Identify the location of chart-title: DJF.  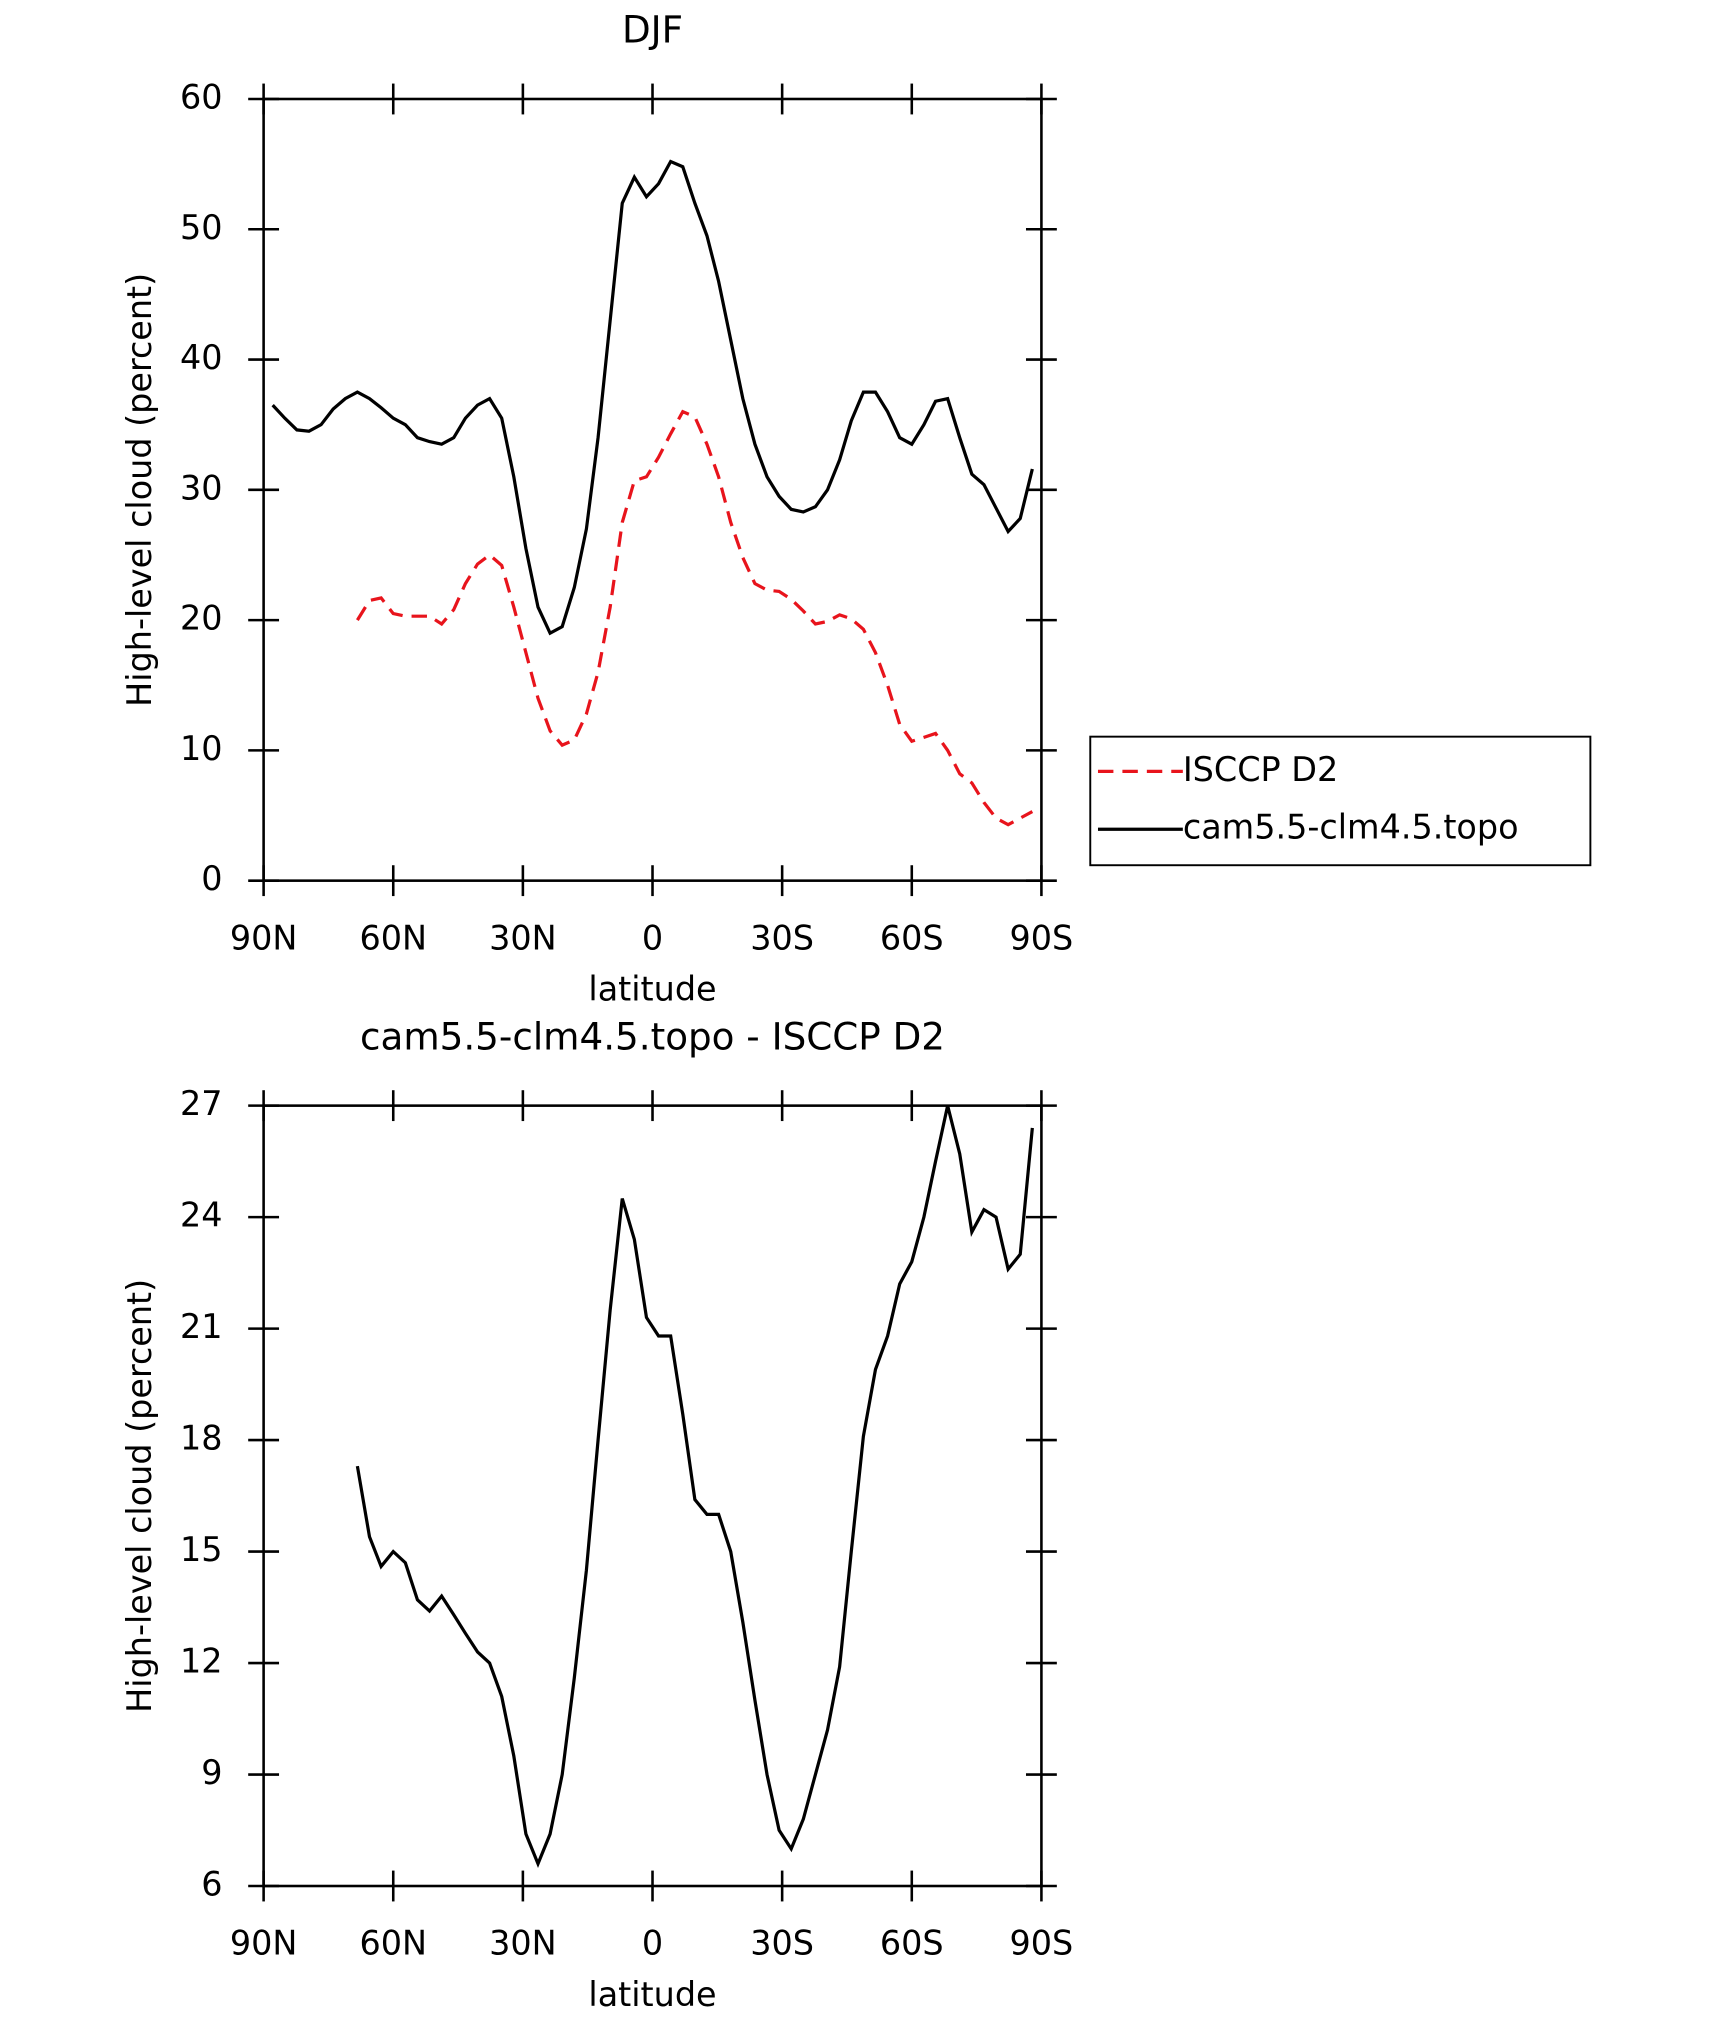
(652, 30).